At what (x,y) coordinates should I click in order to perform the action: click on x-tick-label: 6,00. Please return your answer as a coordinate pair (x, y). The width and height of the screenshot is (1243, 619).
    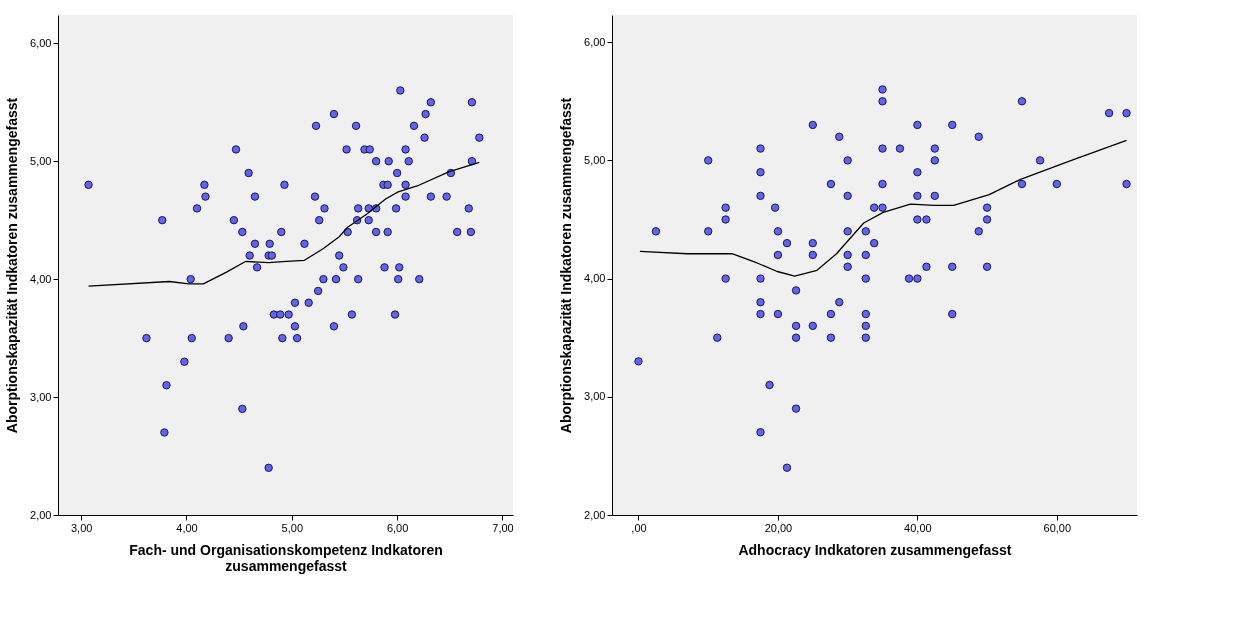
    Looking at the image, I should click on (397, 527).